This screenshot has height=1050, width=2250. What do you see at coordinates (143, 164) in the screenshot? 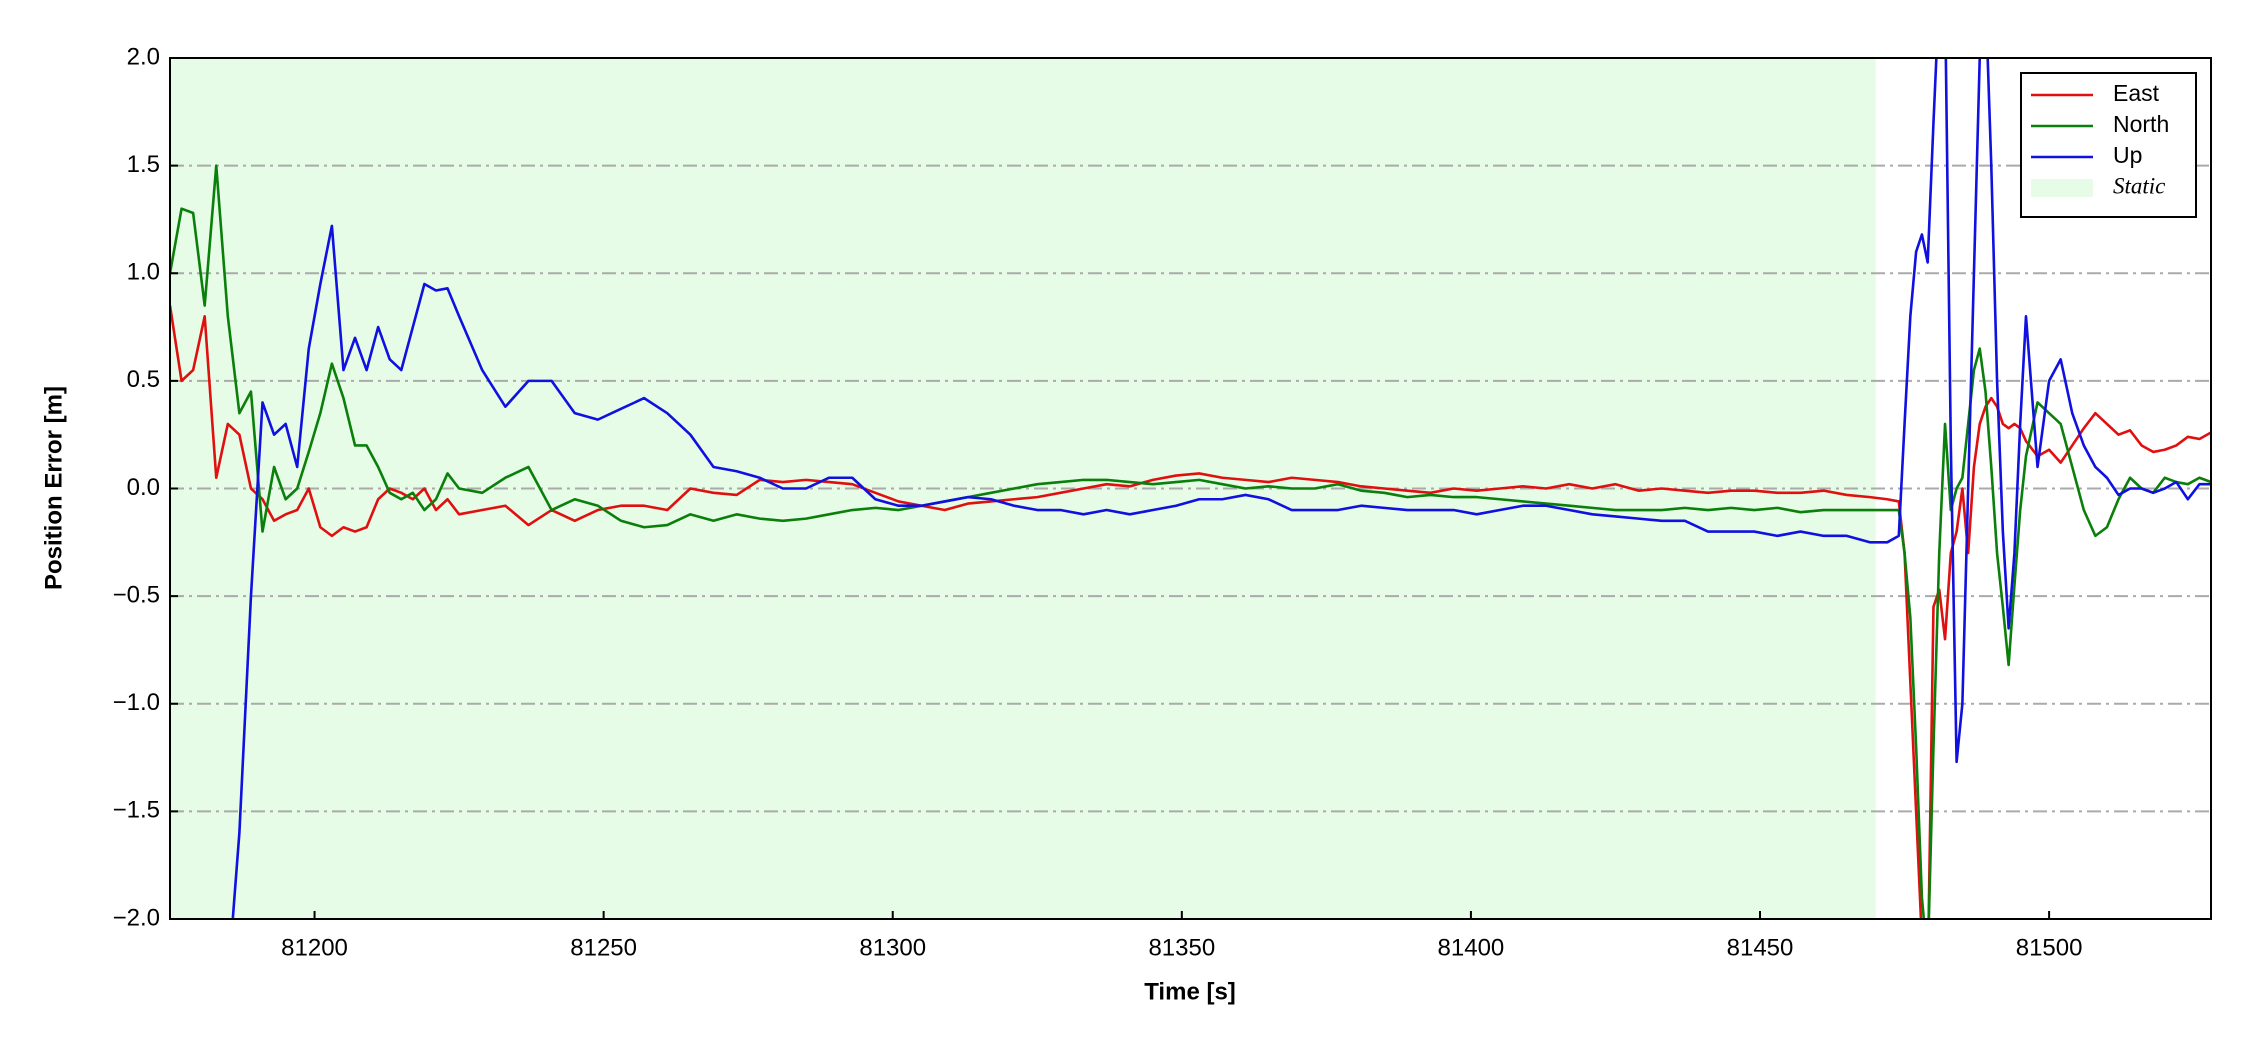
I see `y-tick-label: 1.5` at bounding box center [143, 164].